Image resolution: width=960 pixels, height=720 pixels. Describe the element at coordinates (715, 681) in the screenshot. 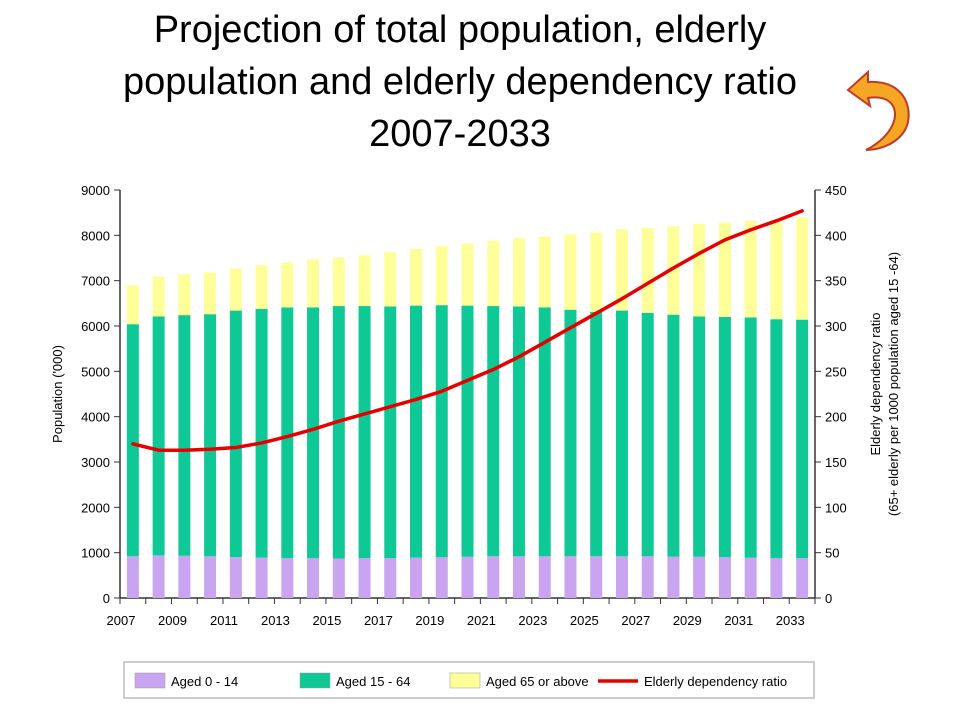

I see `legend-elderly-dependency-ratio-label: Elderly dependency ratio` at that location.